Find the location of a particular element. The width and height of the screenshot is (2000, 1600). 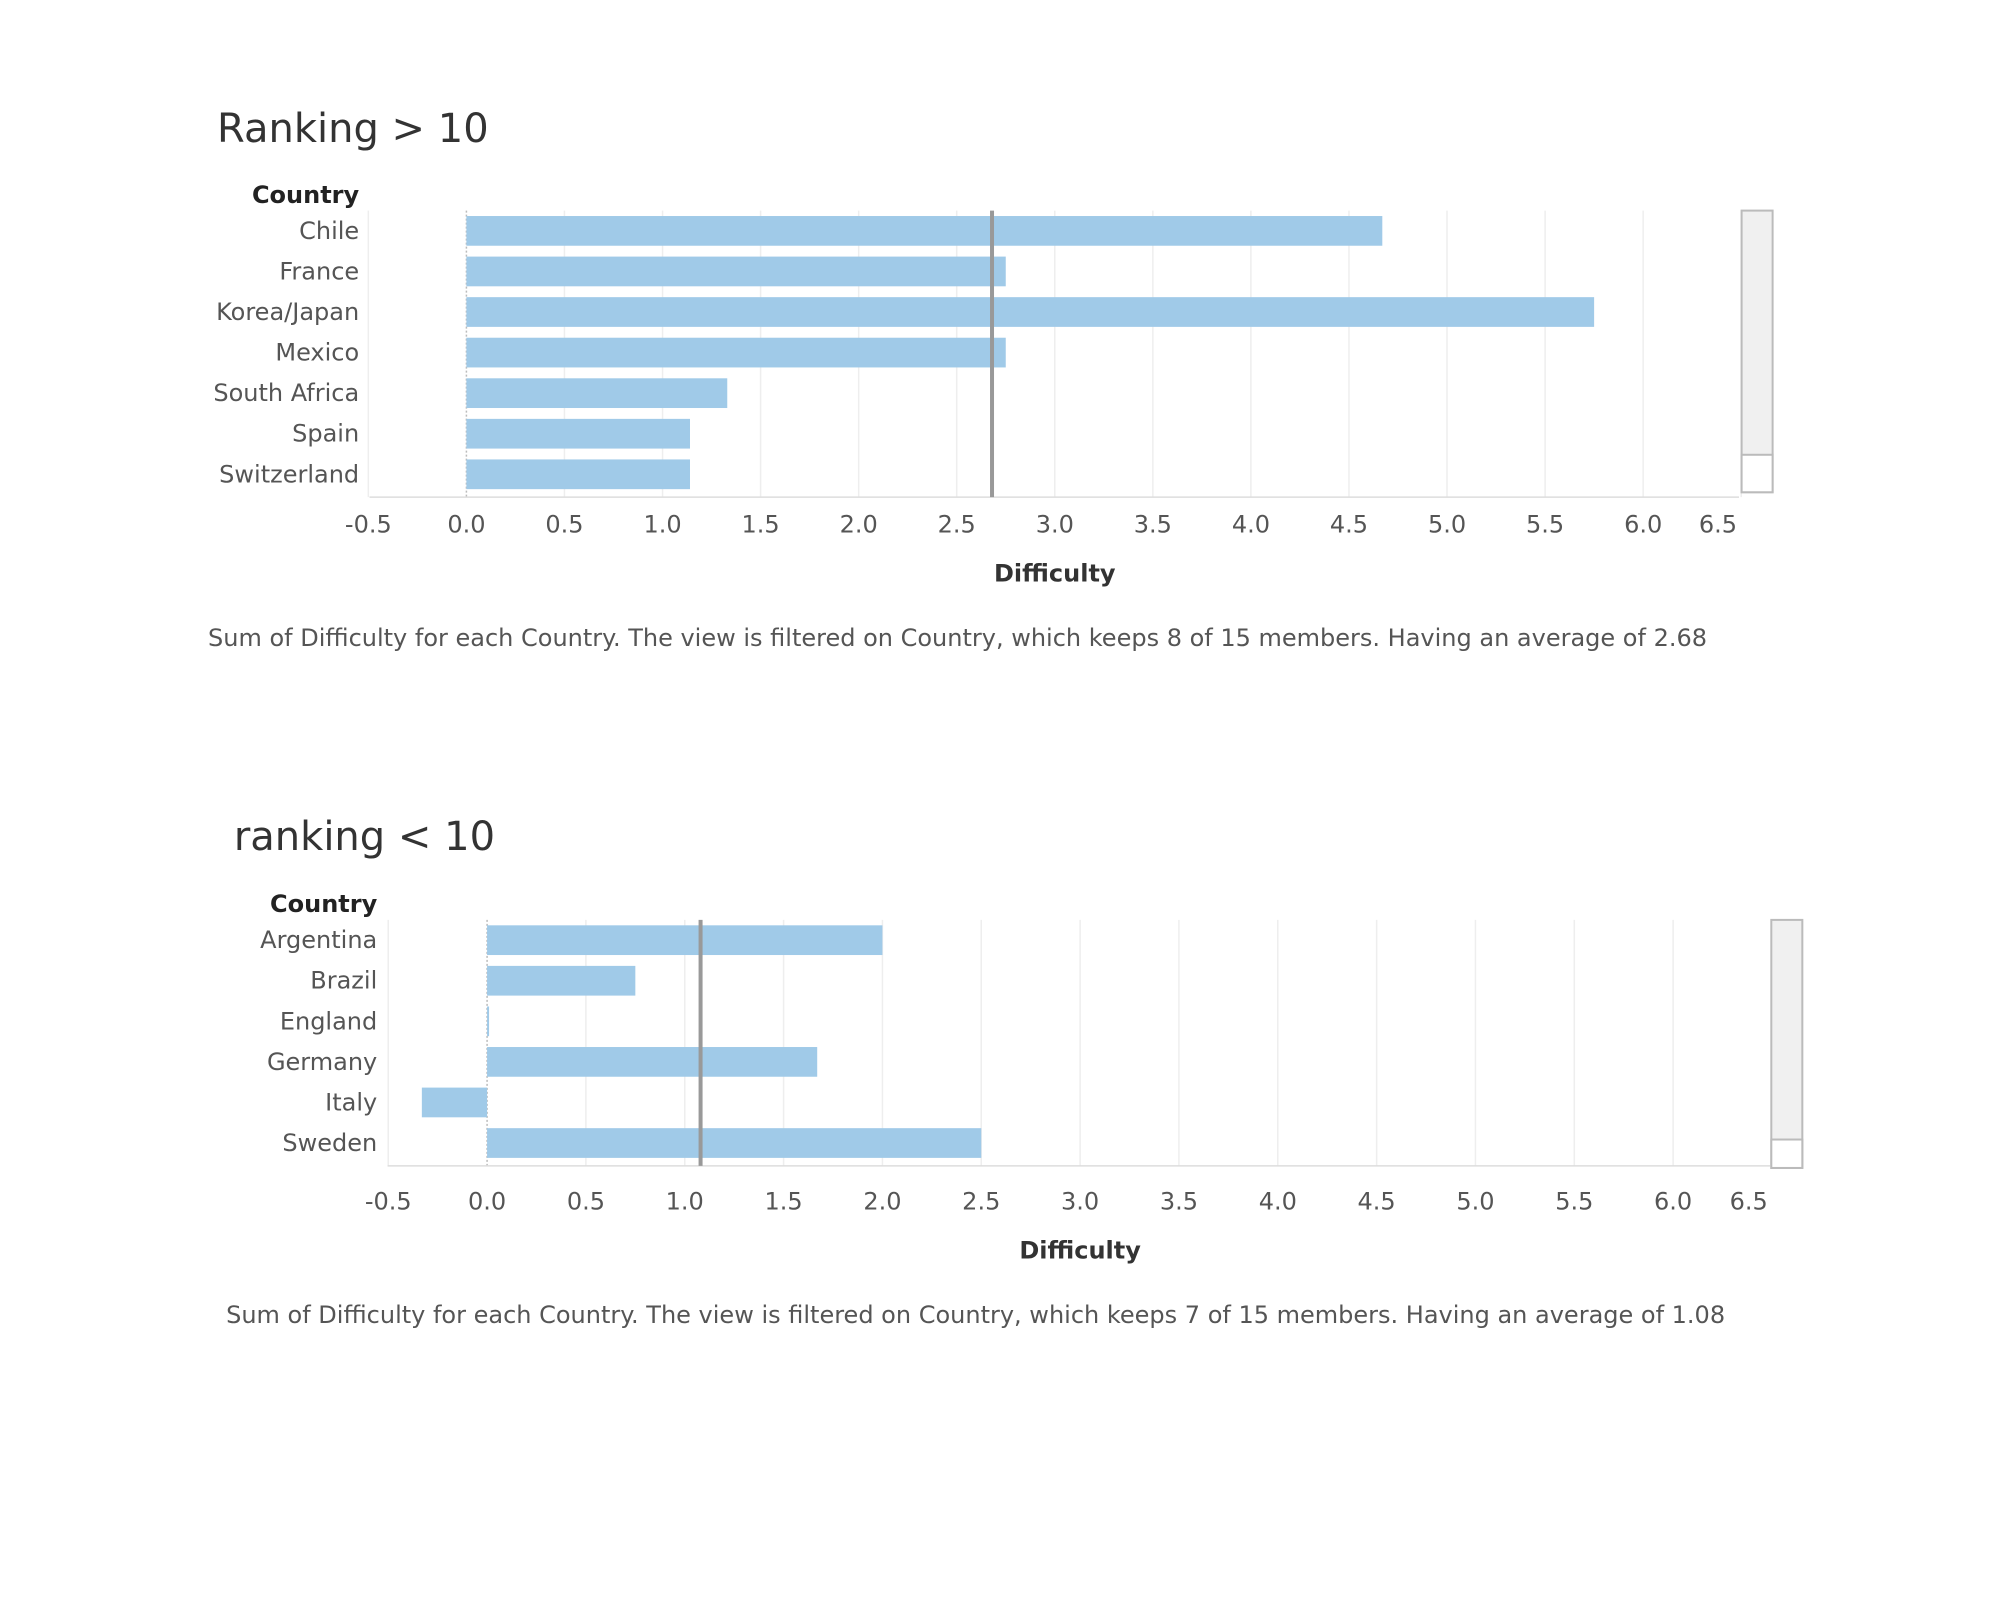

category-label: South Africa is located at coordinates (286, 393).